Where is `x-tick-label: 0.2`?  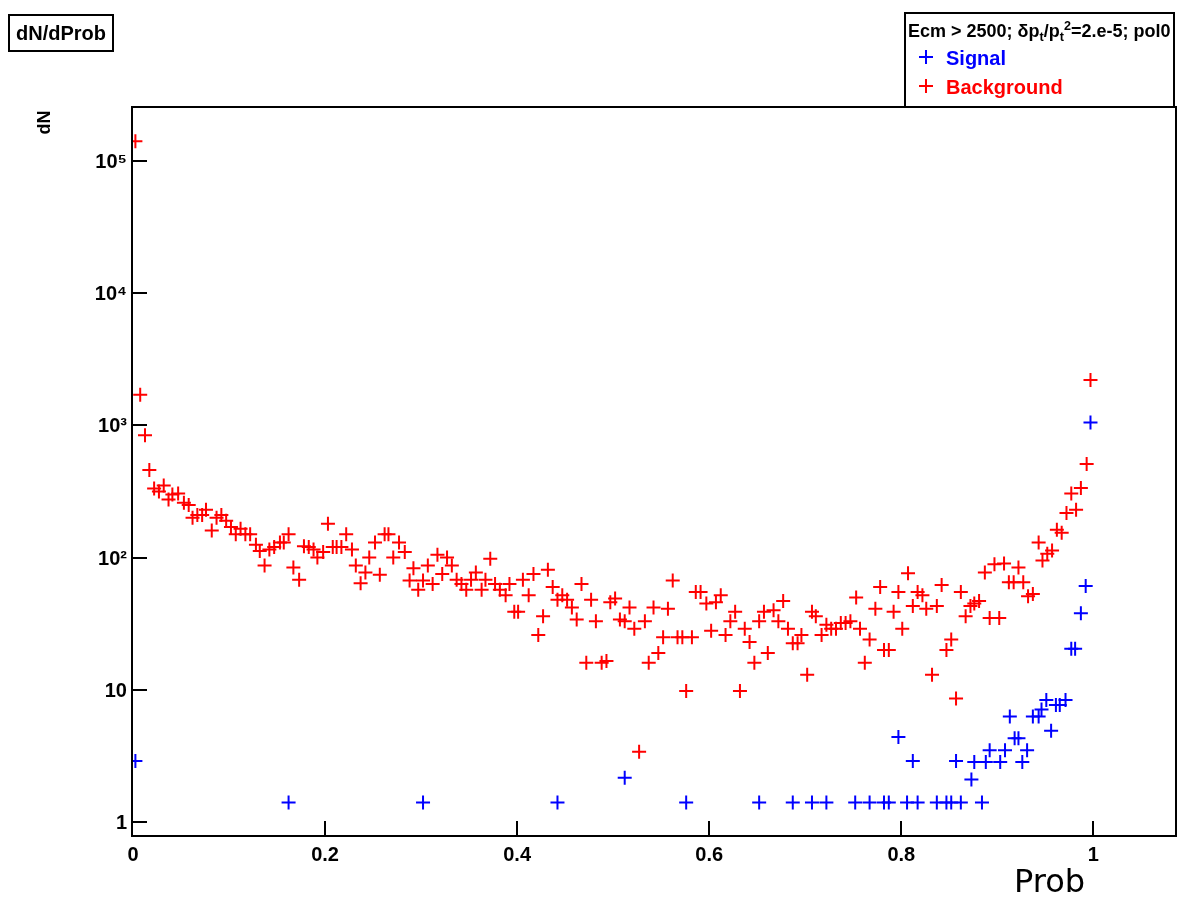 x-tick-label: 0.2 is located at coordinates (325, 854).